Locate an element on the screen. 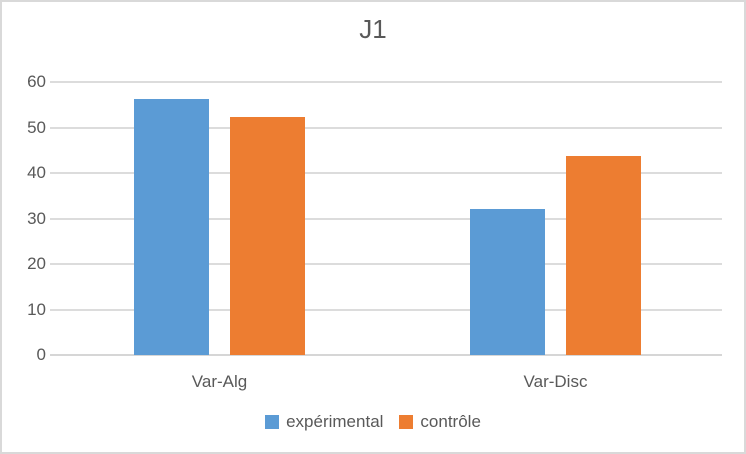  y-axis-tick-label: 0 is located at coordinates (41, 354).